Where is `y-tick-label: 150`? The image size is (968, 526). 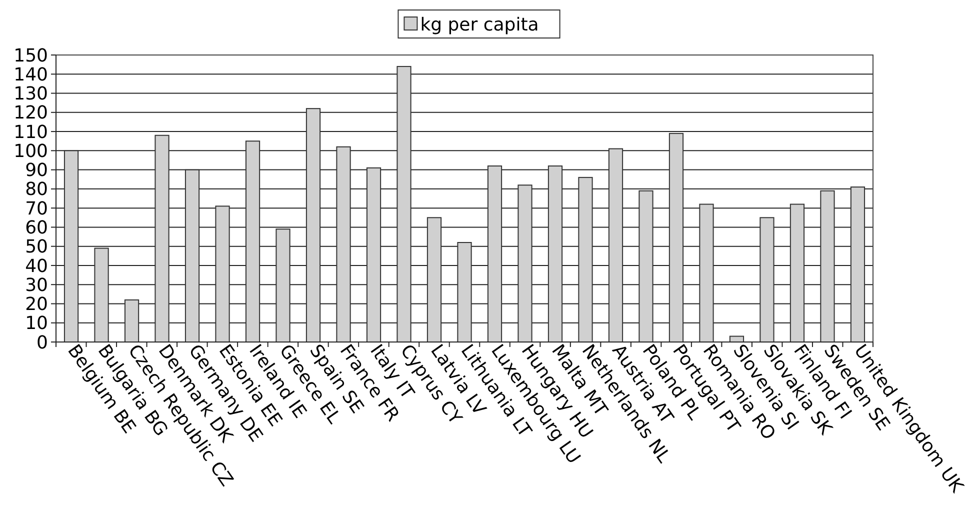
y-tick-label: 150 is located at coordinates (31, 55).